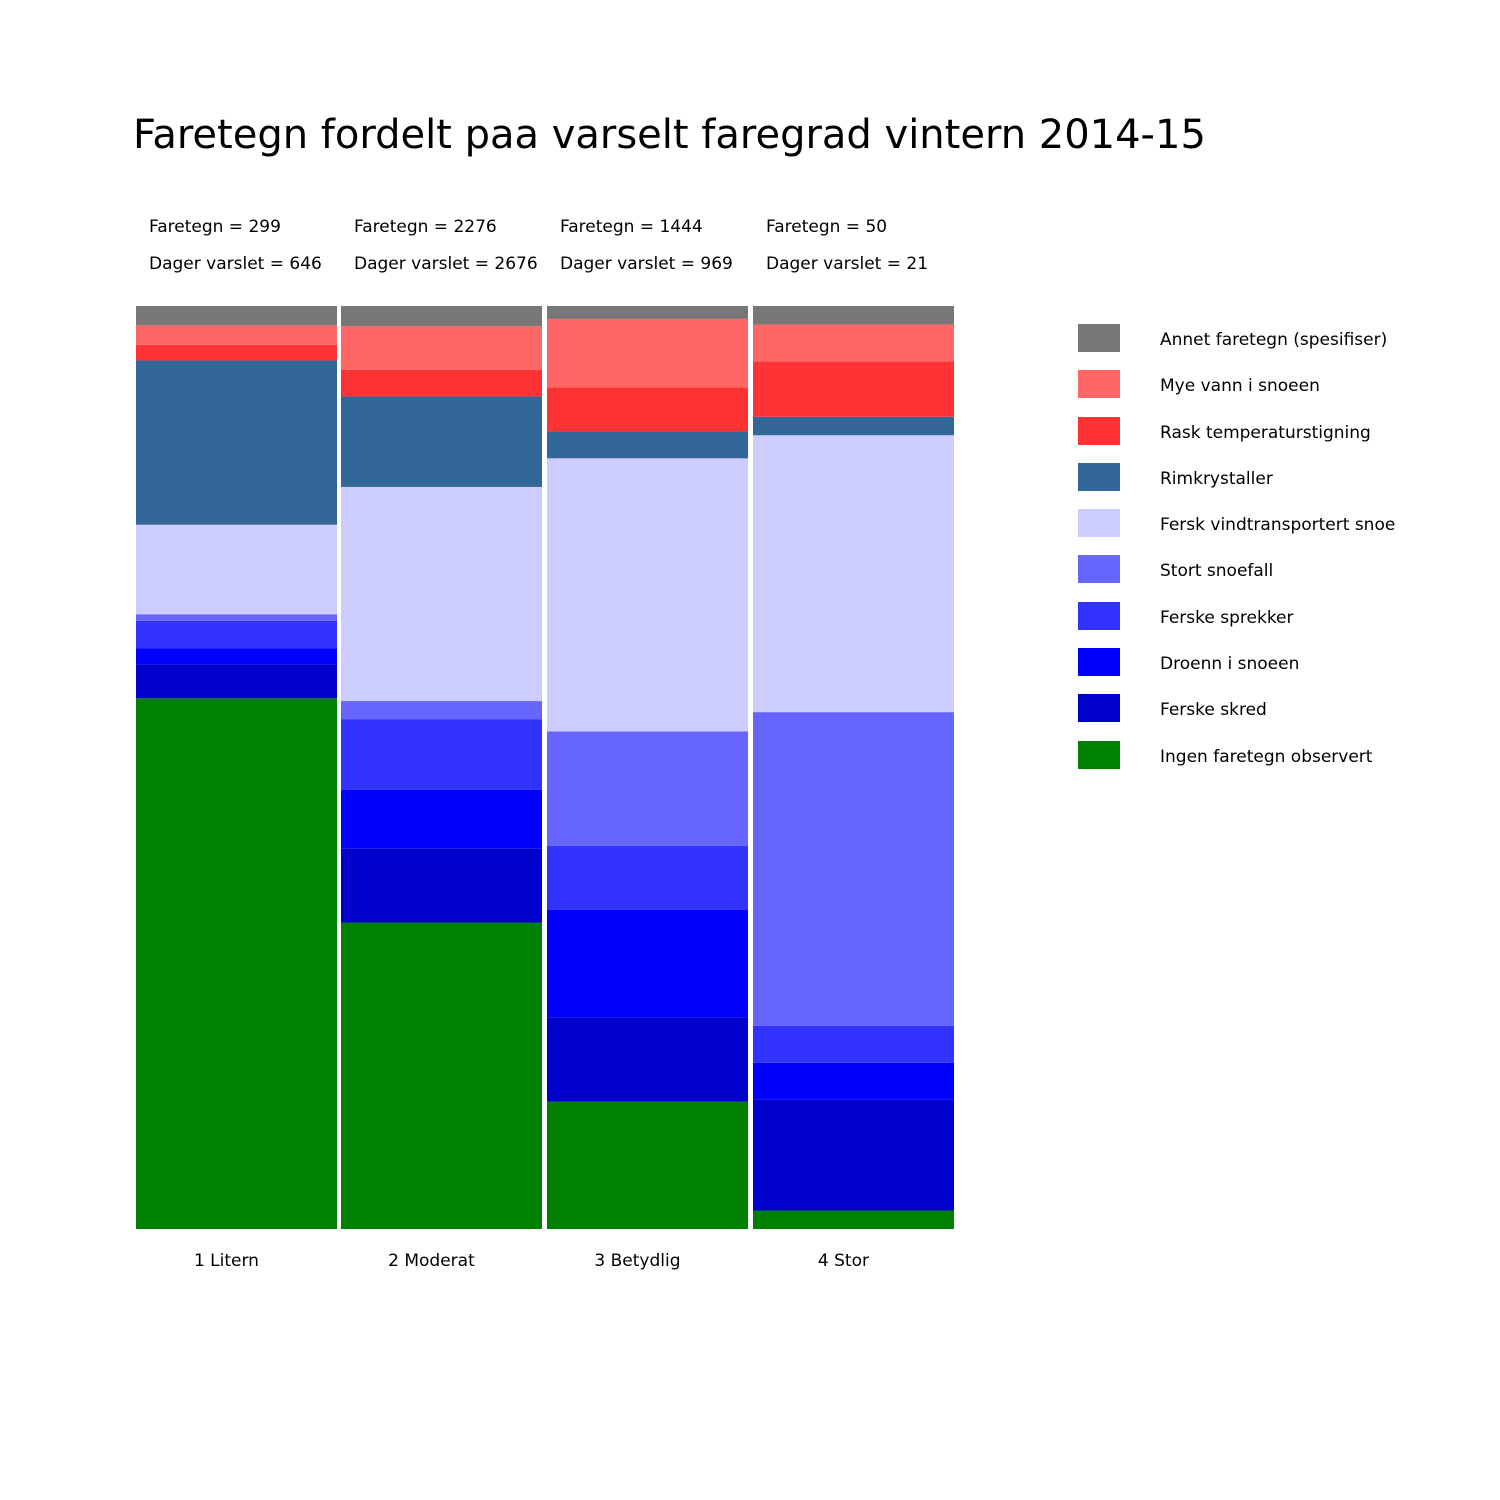  What do you see at coordinates (215, 227) in the screenshot?
I see `faretegn-count-label: Faretegn = 299` at bounding box center [215, 227].